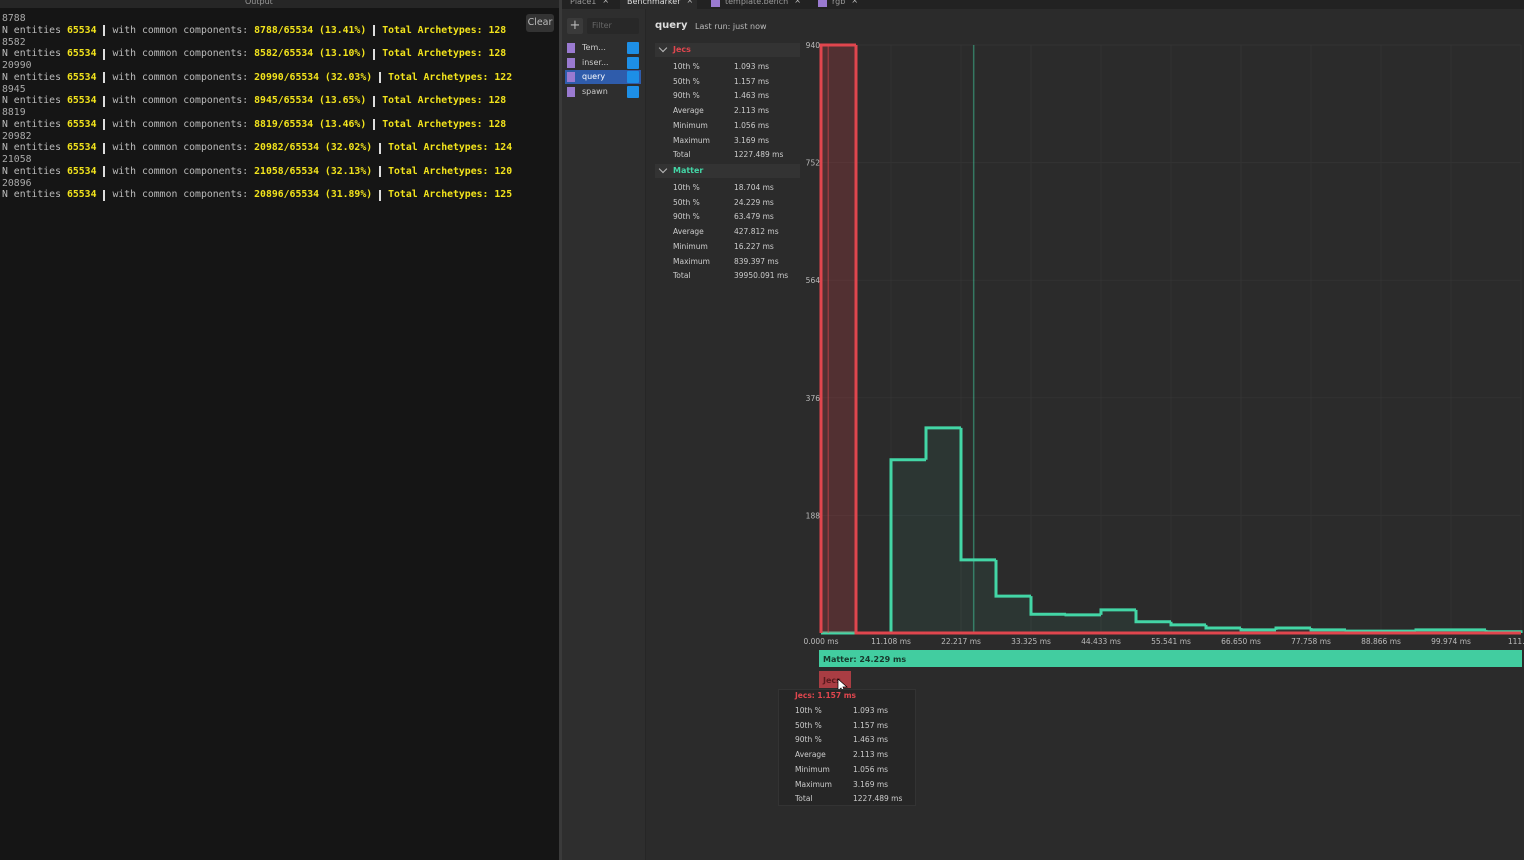 The width and height of the screenshot is (1524, 860). Describe the element at coordinates (654, 3) in the screenshot. I see `tab: Benchmarker` at that location.